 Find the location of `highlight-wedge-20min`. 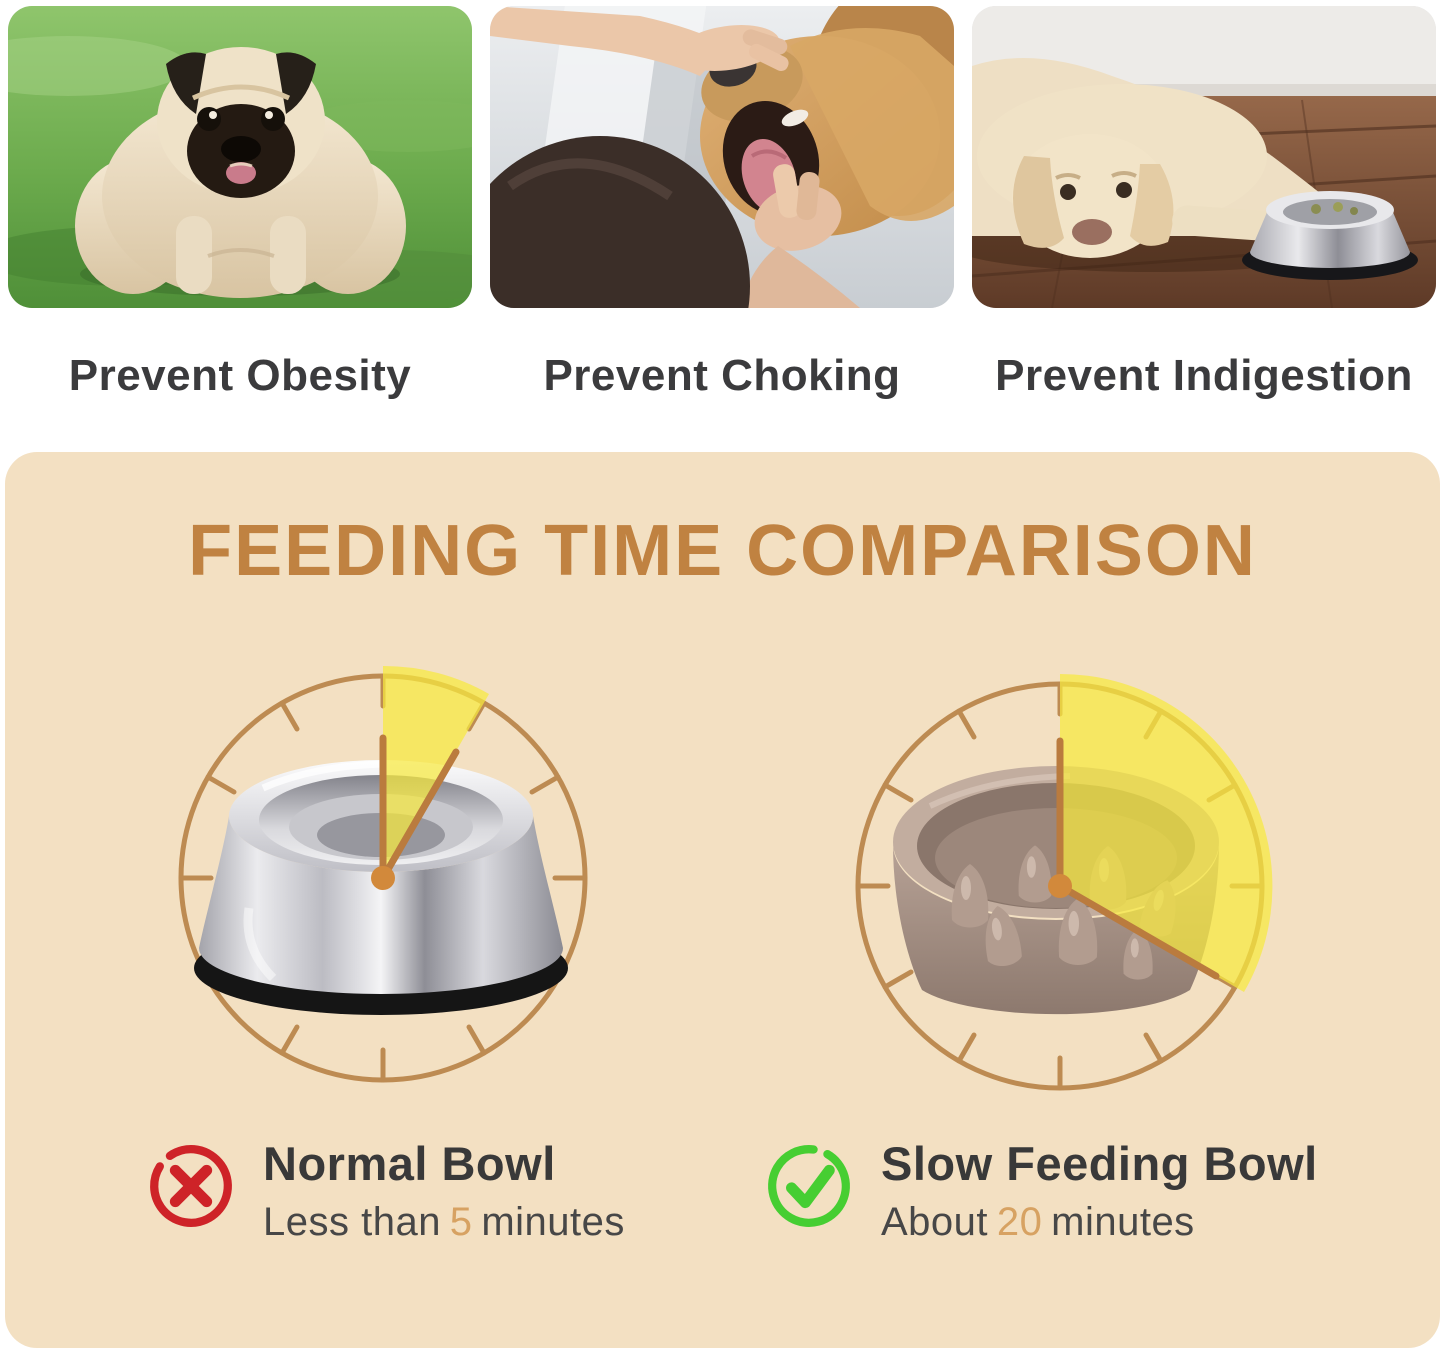

highlight-wedge-20min is located at coordinates (1166, 832).